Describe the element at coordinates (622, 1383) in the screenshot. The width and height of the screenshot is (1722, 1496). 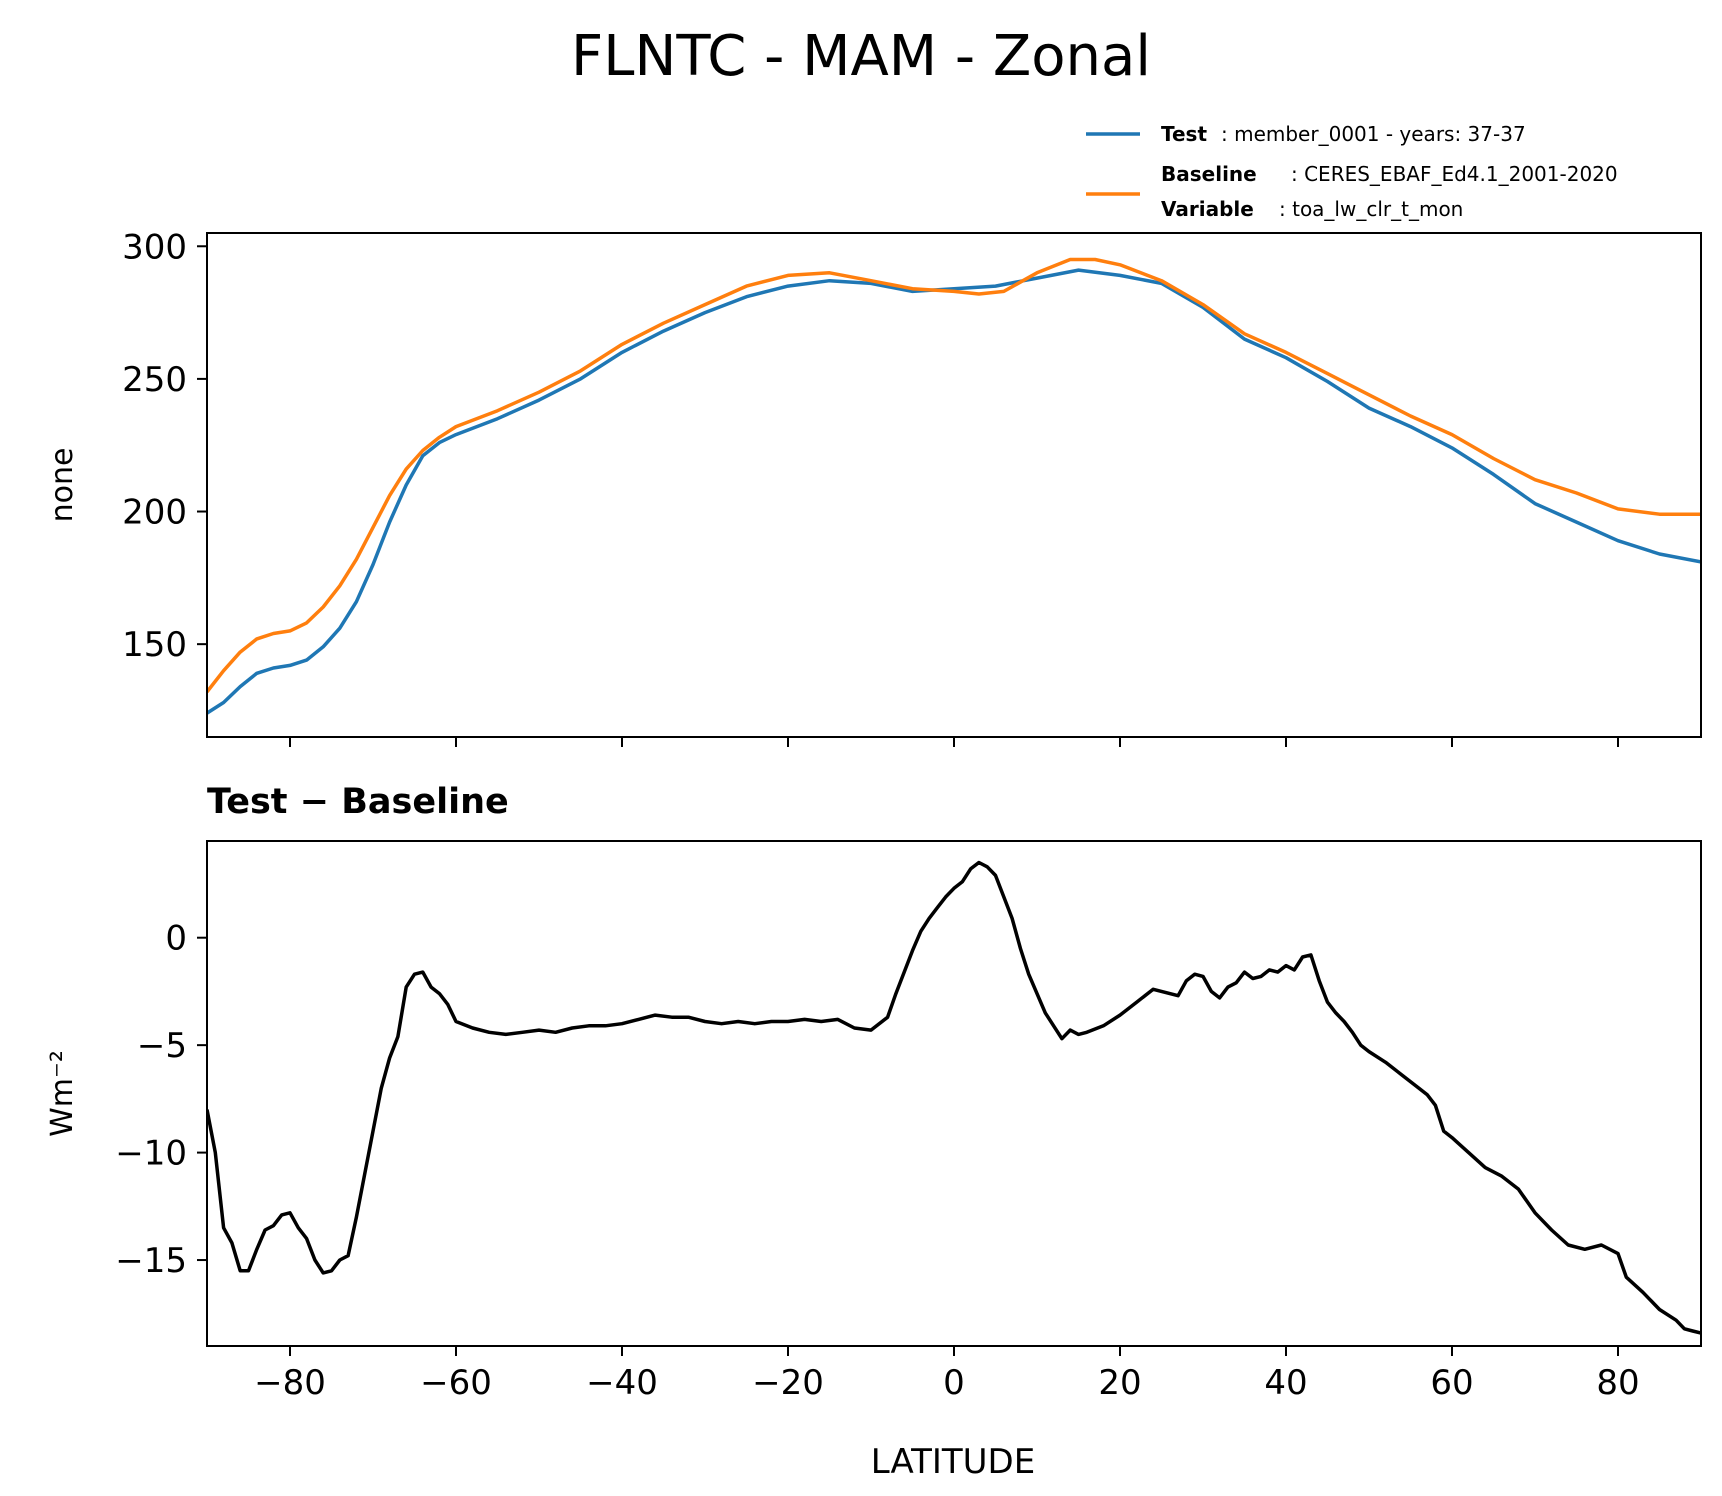
I see `x-tick-label: −40` at that location.